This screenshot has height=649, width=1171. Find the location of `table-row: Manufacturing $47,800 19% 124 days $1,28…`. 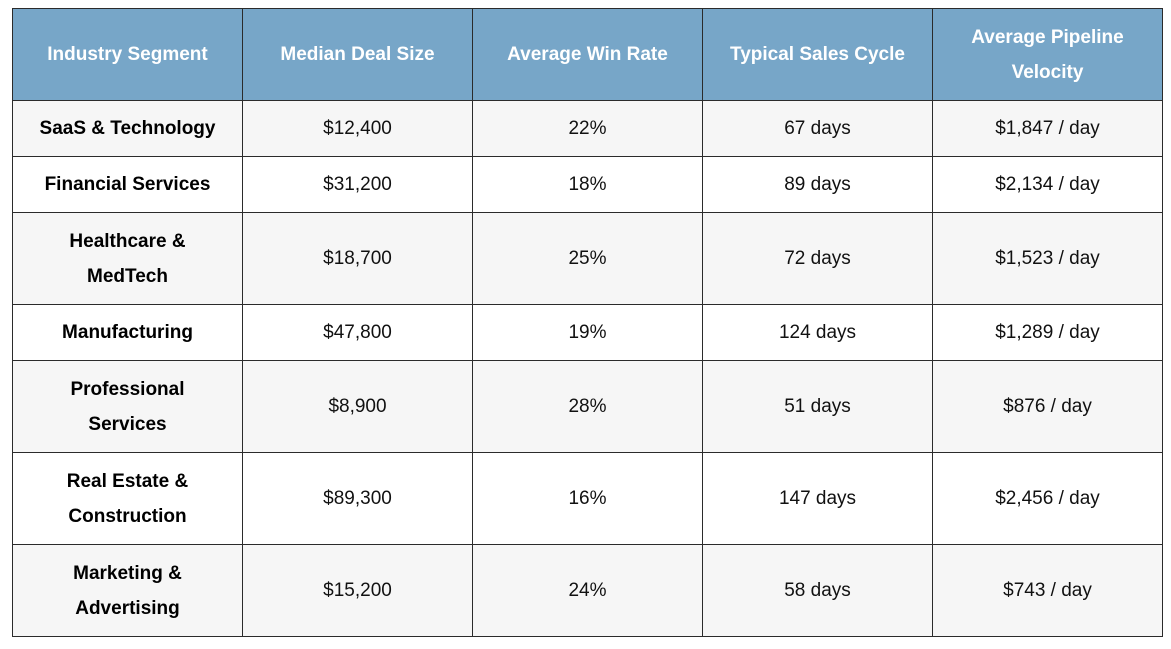

table-row: Manufacturing $47,800 19% 124 days $1,28… is located at coordinates (587, 332).